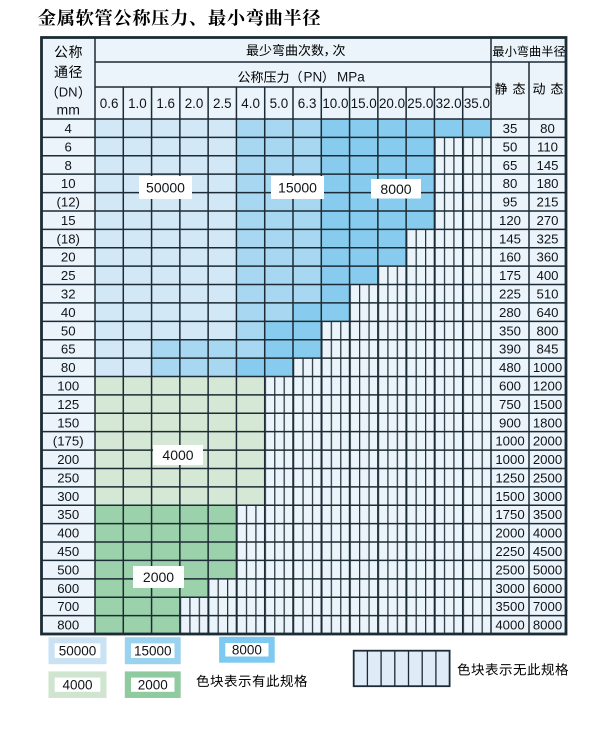 Image resolution: width=600 pixels, height=743 pixels. Describe the element at coordinates (547, 220) in the screenshot. I see `svg-text: 270` at that location.